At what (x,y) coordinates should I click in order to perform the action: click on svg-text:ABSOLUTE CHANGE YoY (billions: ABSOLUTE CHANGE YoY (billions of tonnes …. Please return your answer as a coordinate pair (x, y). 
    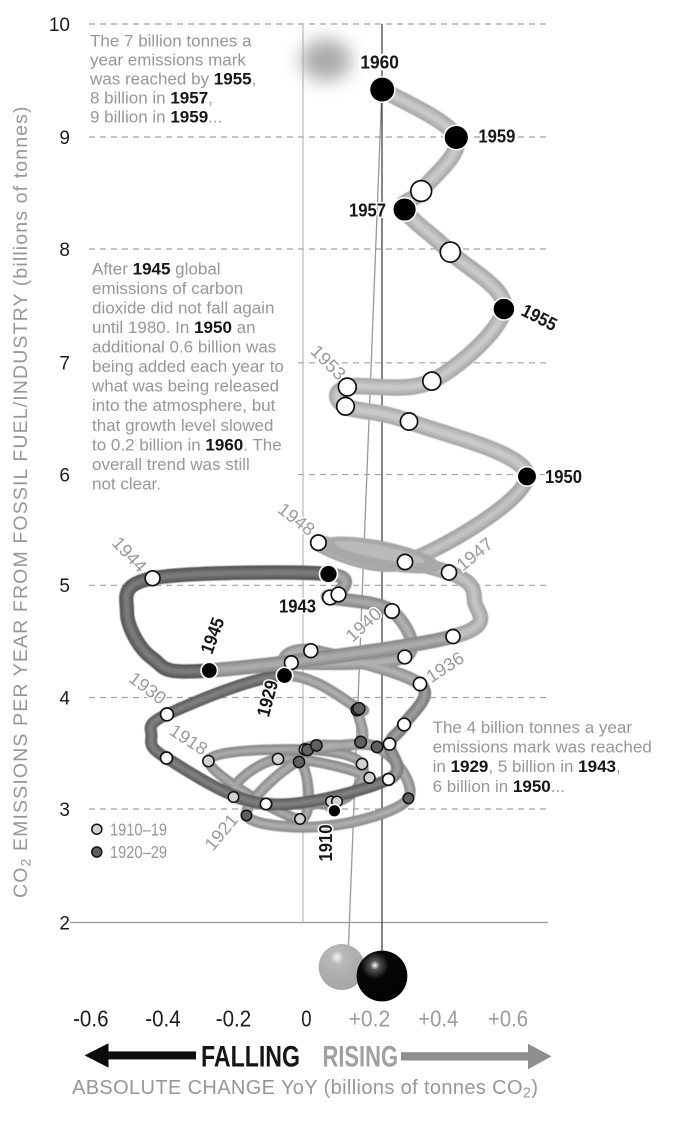
    Looking at the image, I should click on (305, 1089).